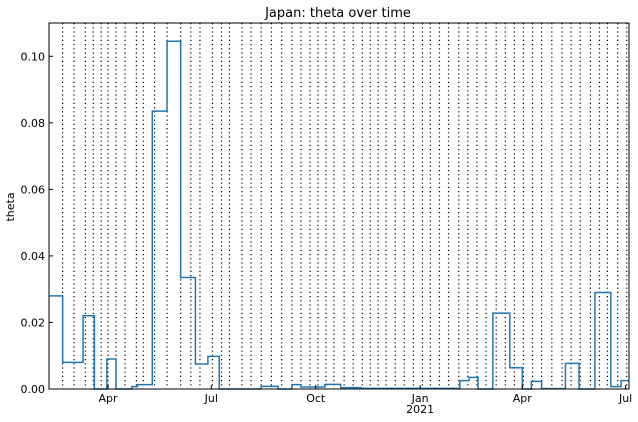  Describe the element at coordinates (33, 322) in the screenshot. I see `y-tick-label-1: 0.02` at that location.